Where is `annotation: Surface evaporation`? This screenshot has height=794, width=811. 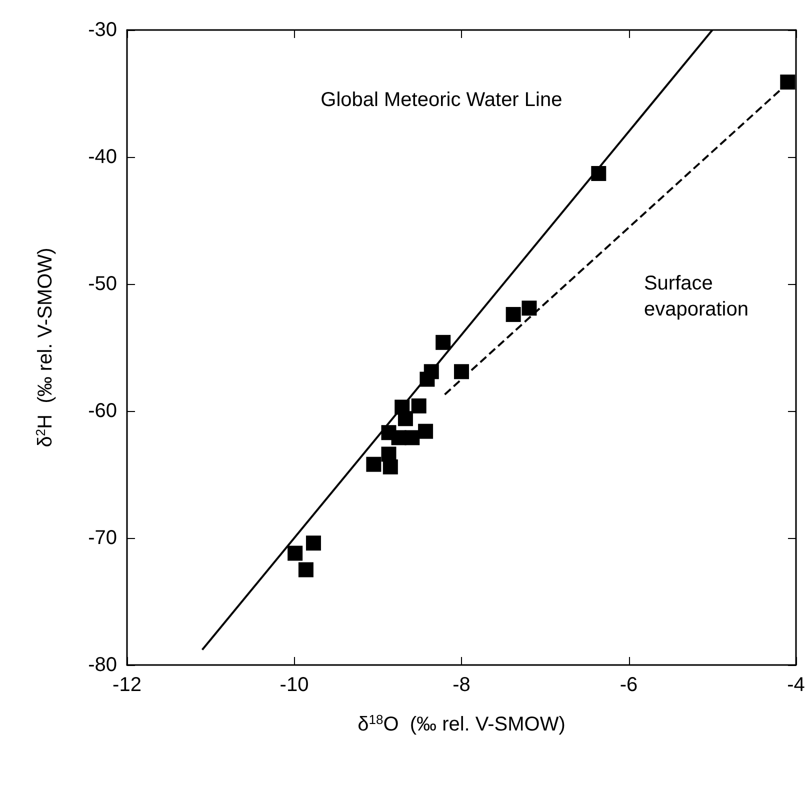 annotation: Surface evaporation is located at coordinates (696, 296).